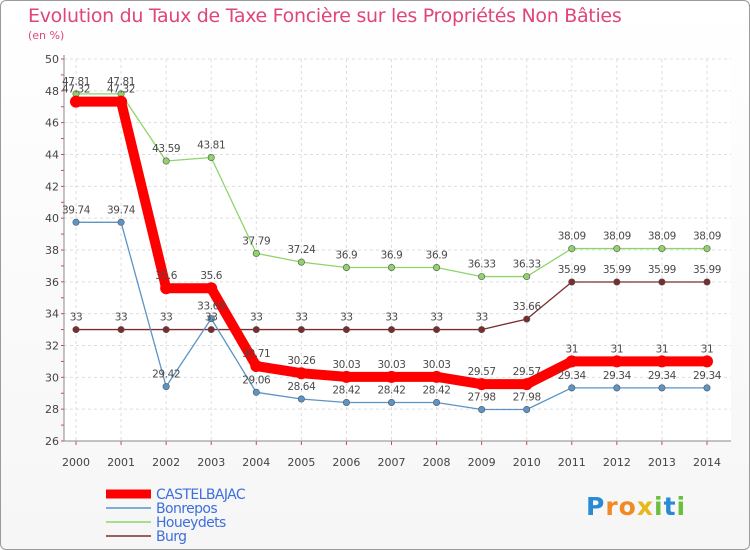 The image size is (750, 550). I want to click on y-tick-label: 28, so click(52, 409).